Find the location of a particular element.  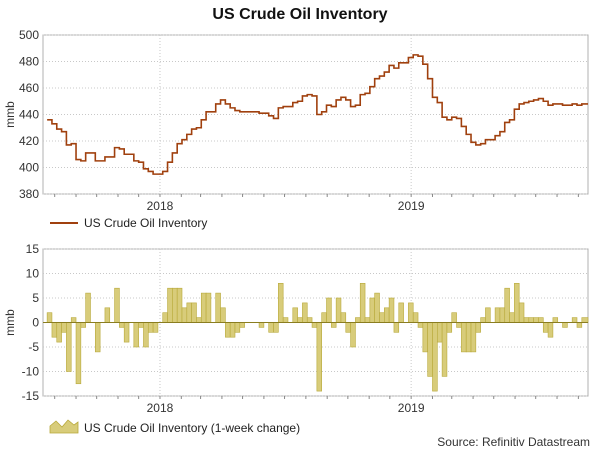

y-tick-label: 480 is located at coordinates (29, 62).